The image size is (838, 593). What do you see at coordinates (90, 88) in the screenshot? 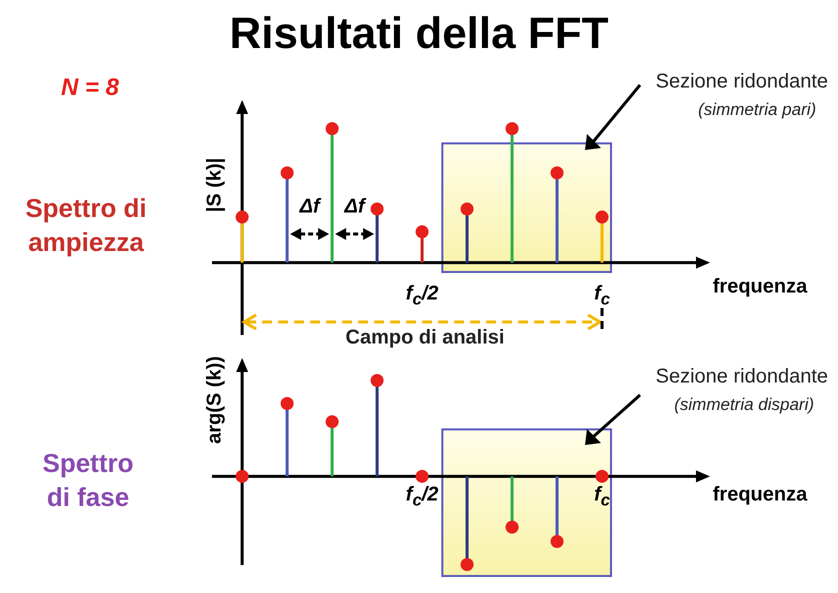
I see `text: N = 8` at bounding box center [90, 88].